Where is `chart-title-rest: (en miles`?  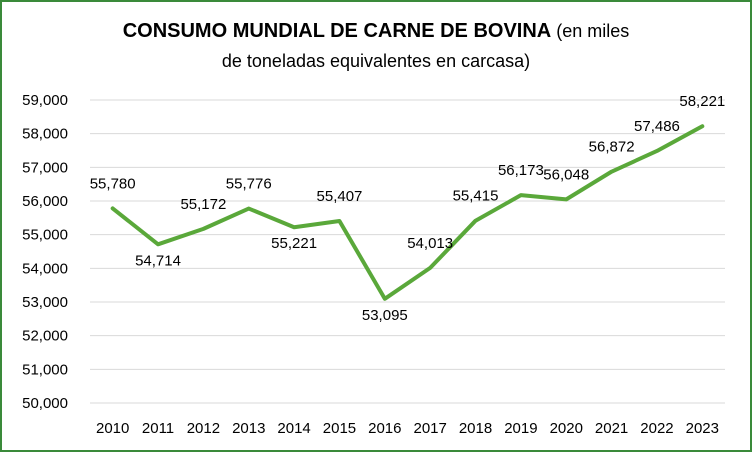 chart-title-rest: (en miles is located at coordinates (593, 31).